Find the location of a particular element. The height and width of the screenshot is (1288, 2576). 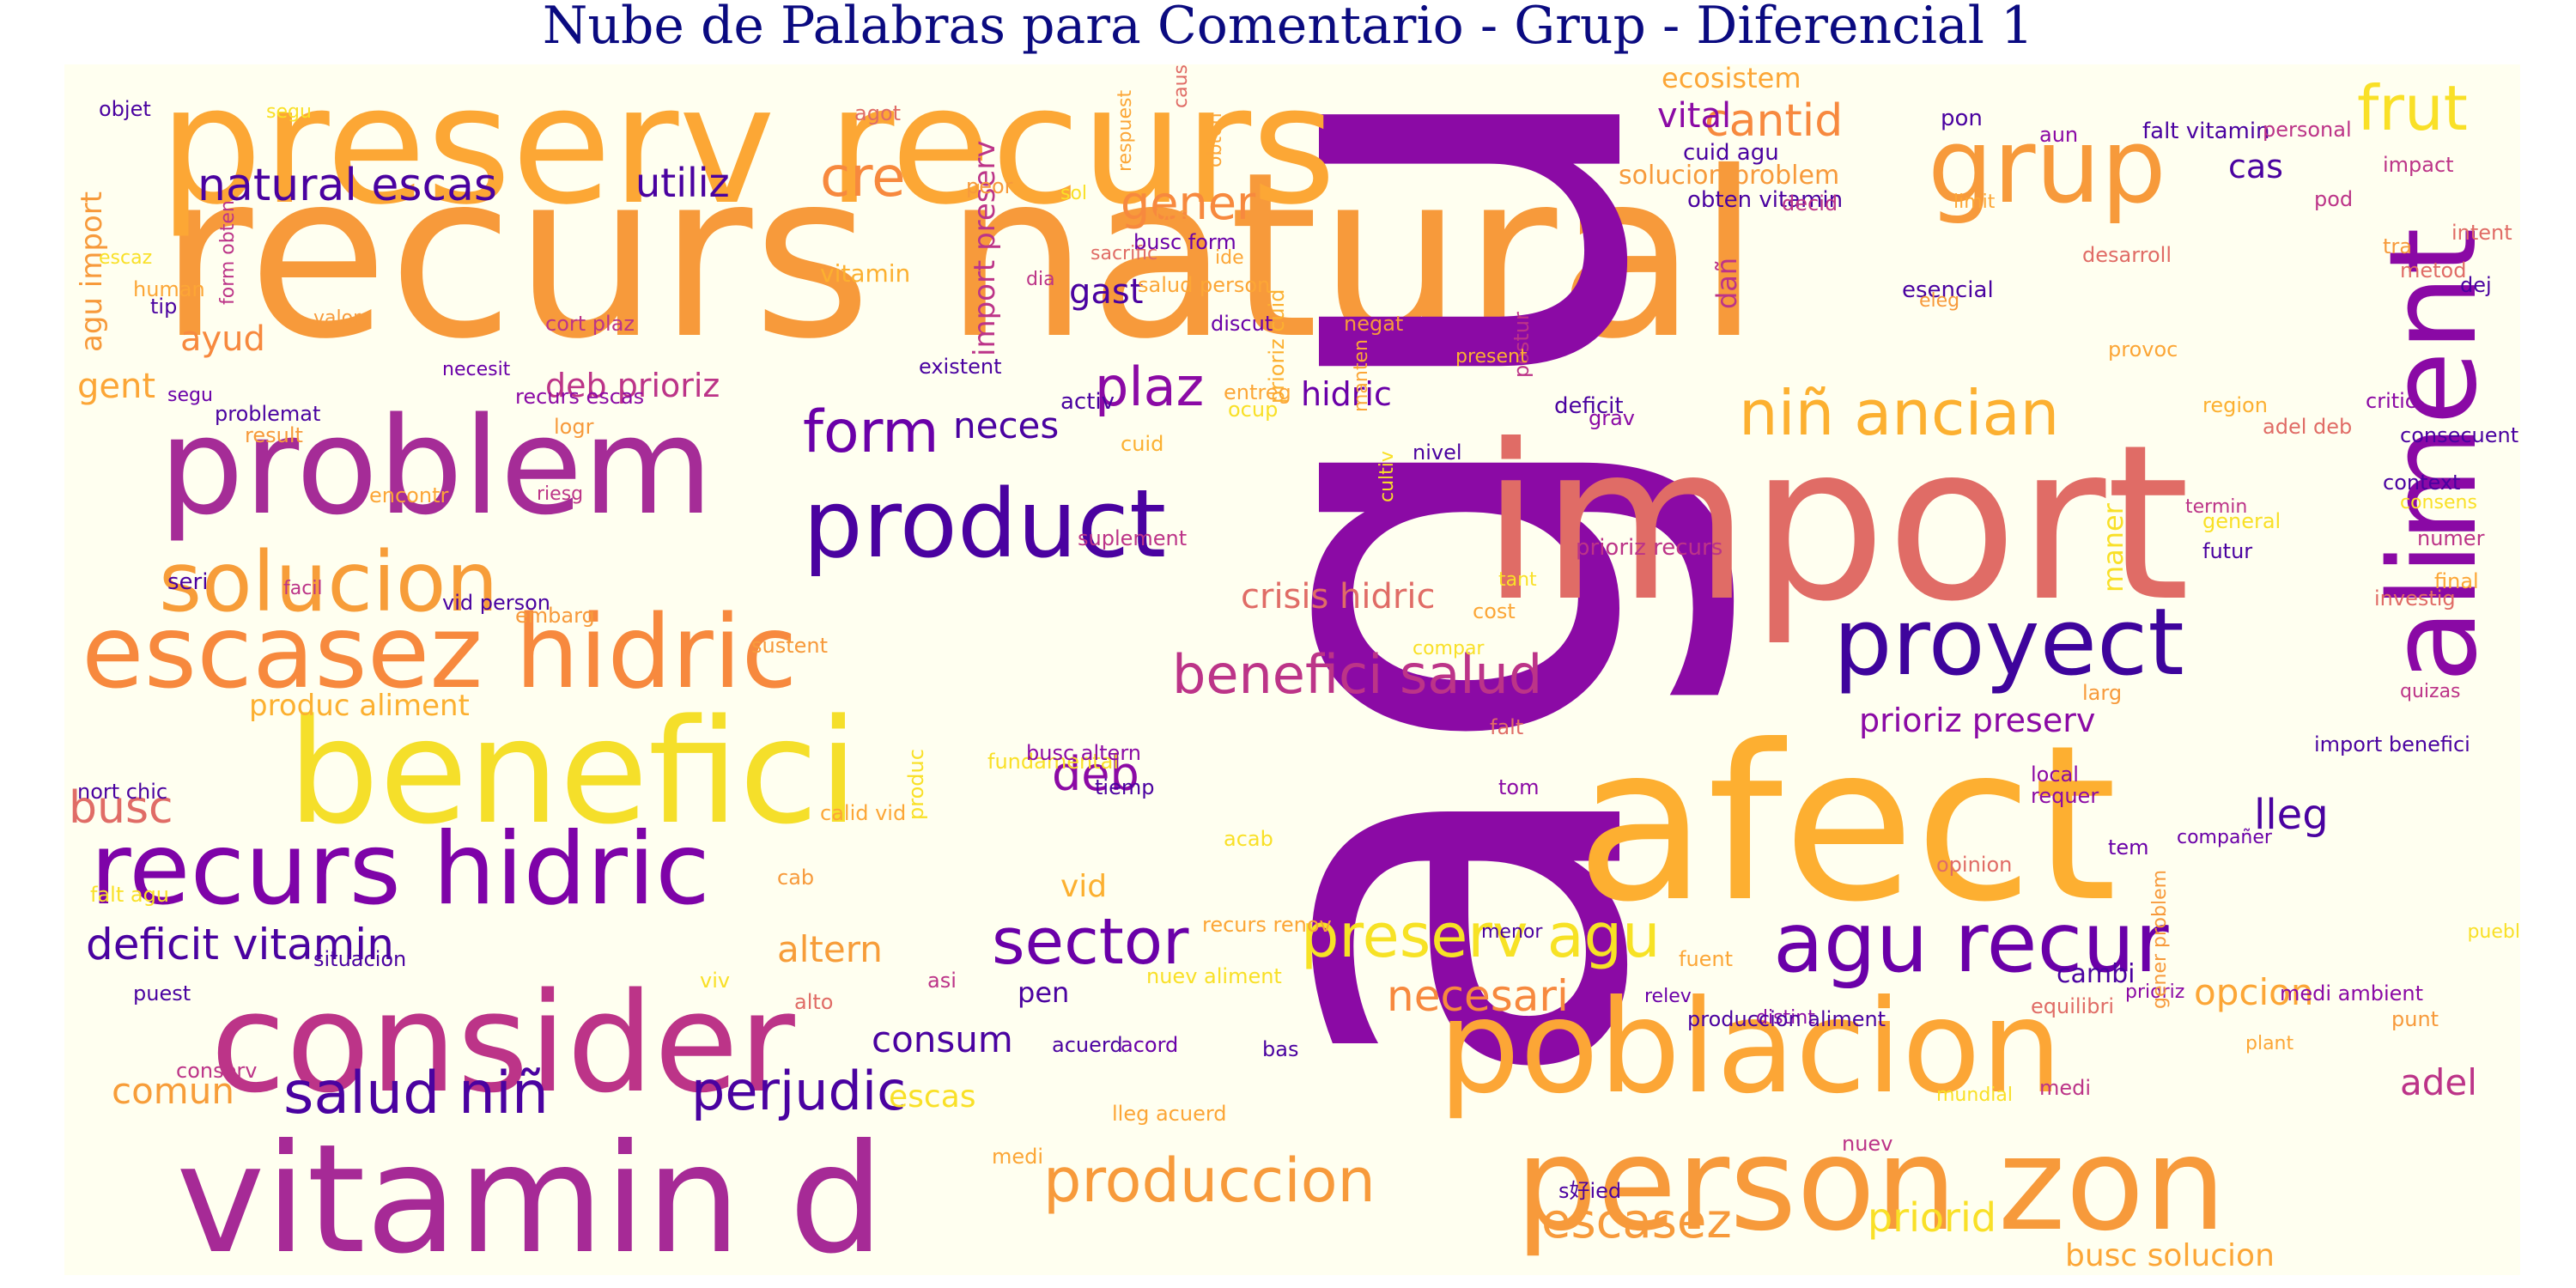

word-nivel: nivel is located at coordinates (1437, 452).